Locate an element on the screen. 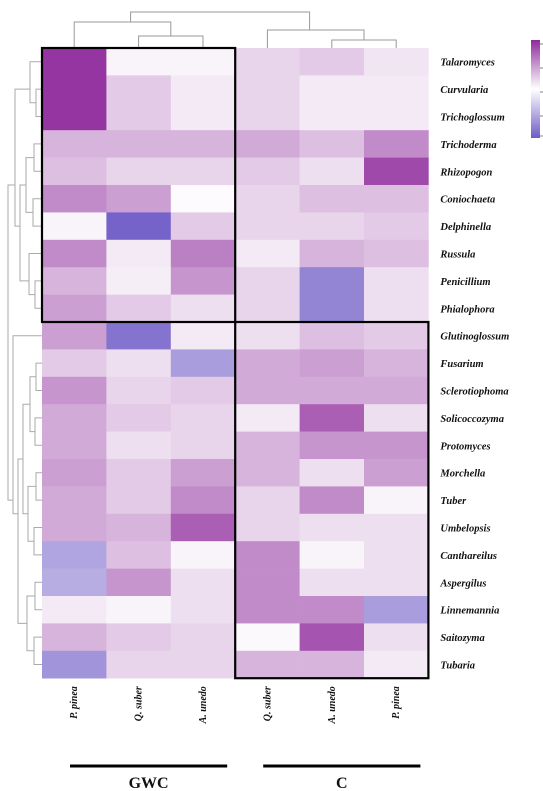 This screenshot has width=543, height=791. row-label: Trichoglossum is located at coordinates (472, 118).